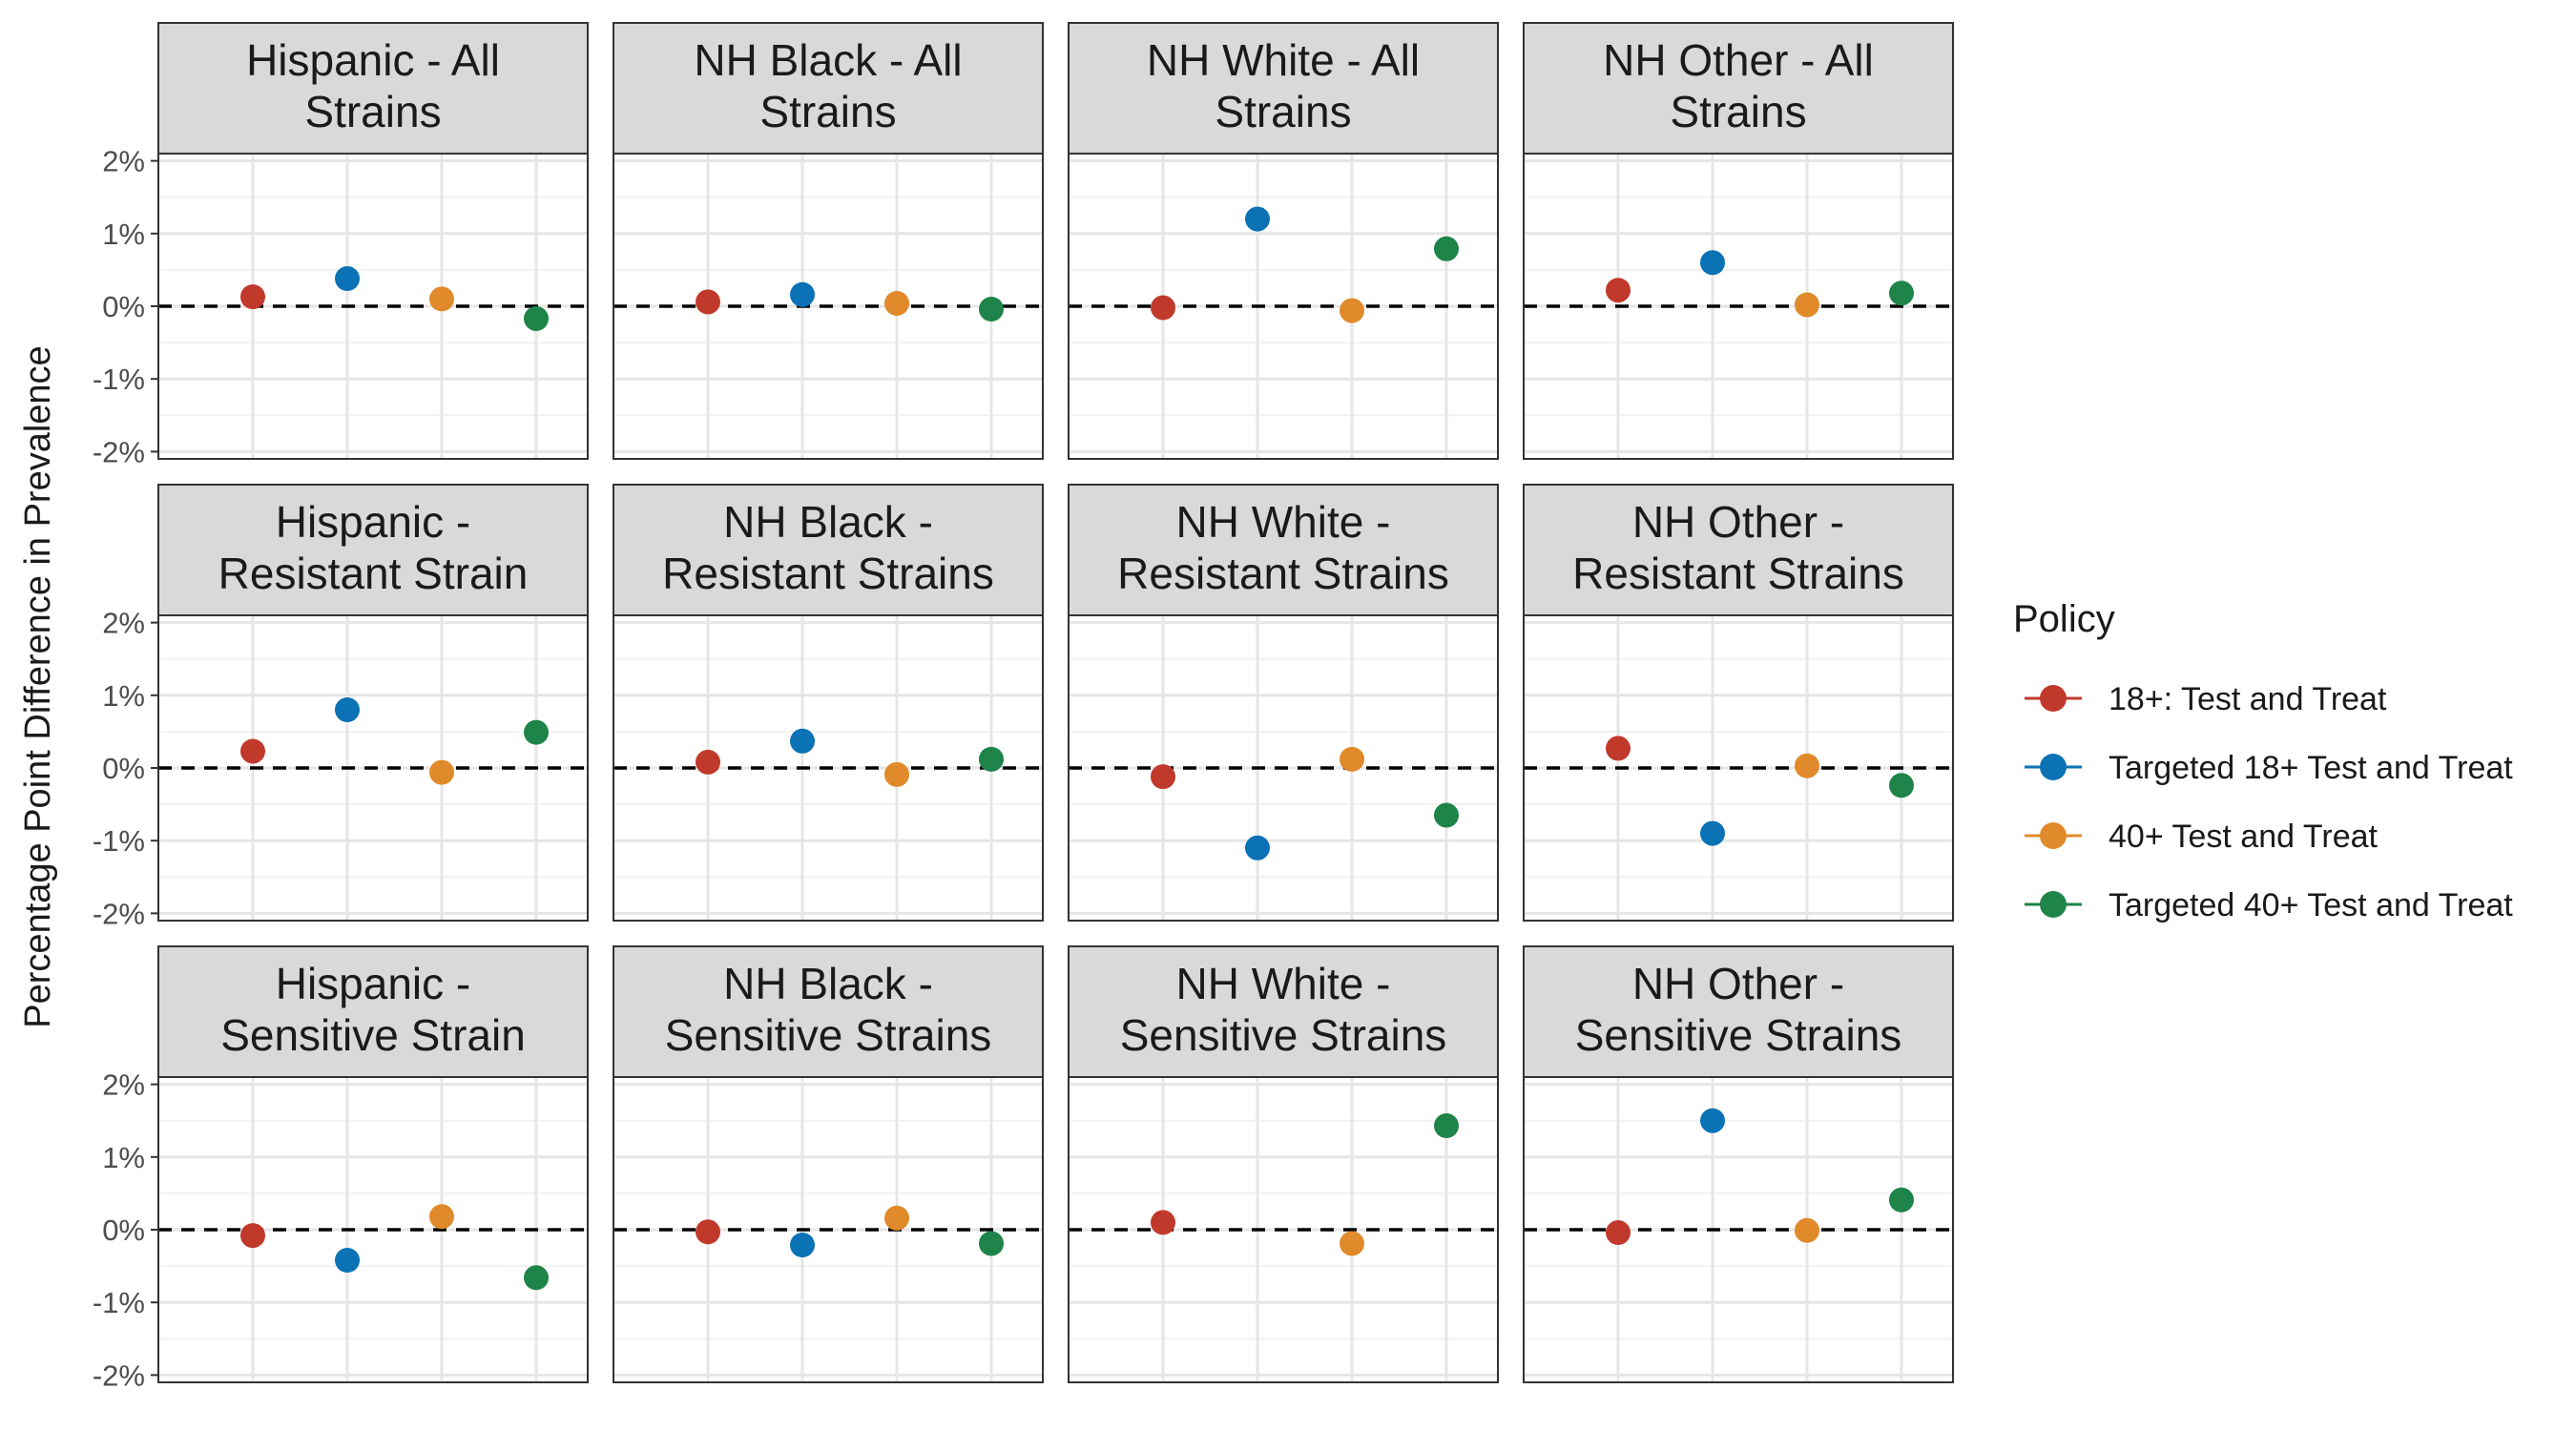  Describe the element at coordinates (2311, 768) in the screenshot. I see `legend-entry-label: Targeted 18+ Test and Treat` at that location.